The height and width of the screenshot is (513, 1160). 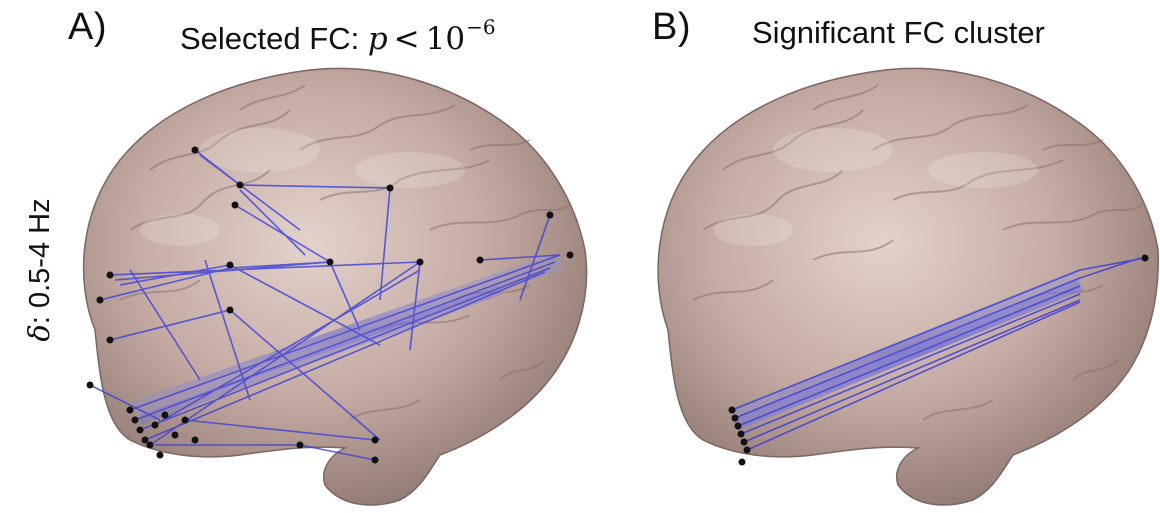 What do you see at coordinates (40, 261) in the screenshot?
I see `row-label-text: : 0.5-4 Hz` at bounding box center [40, 261].